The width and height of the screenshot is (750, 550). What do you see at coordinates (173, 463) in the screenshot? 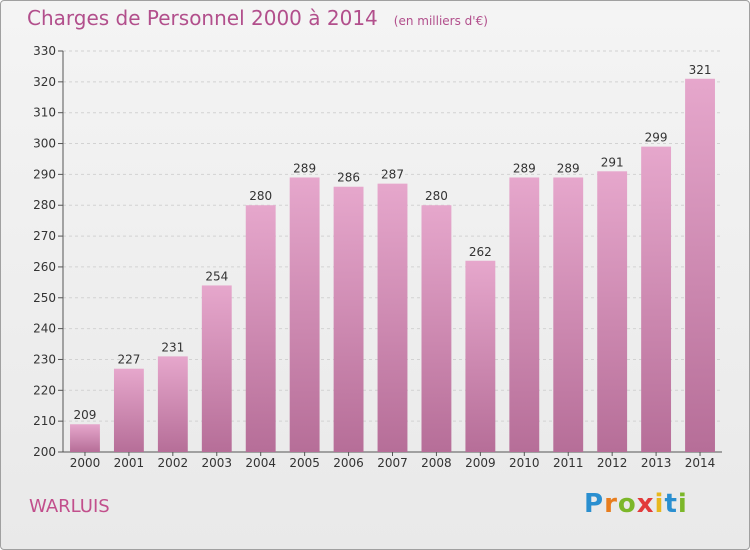
I see `x-tick-label-2002: 2002` at bounding box center [173, 463].